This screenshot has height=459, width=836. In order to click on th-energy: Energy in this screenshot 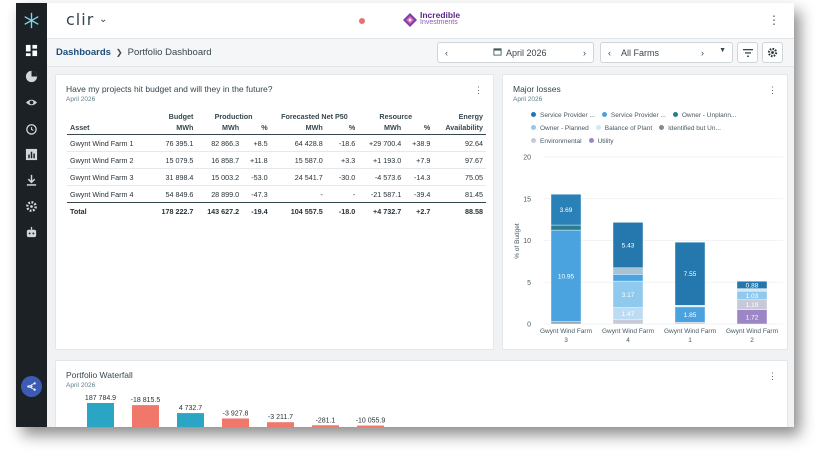, I will do `click(470, 116)`.